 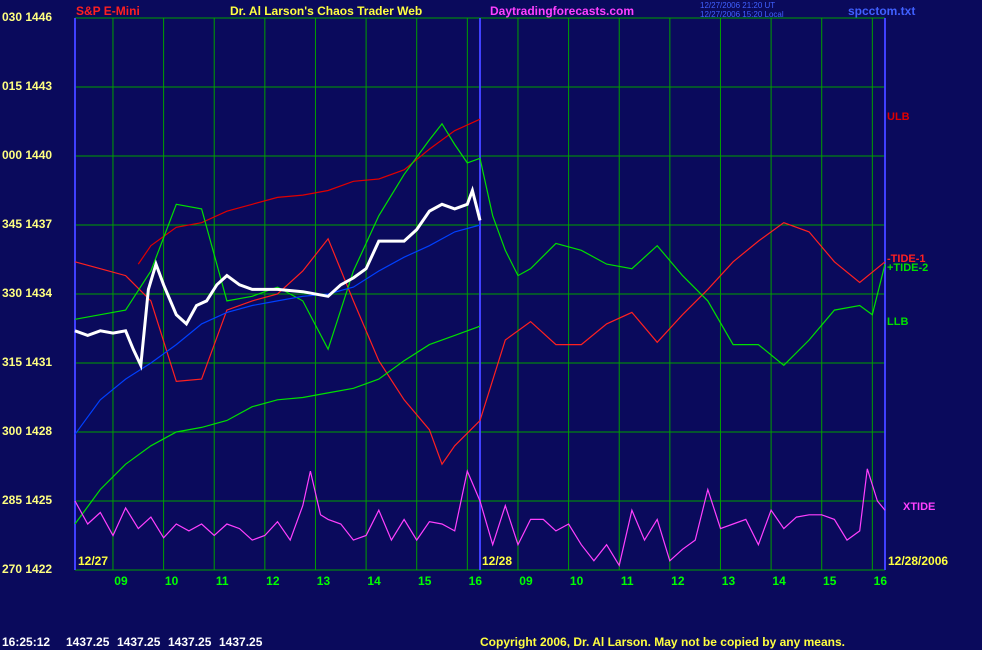 What do you see at coordinates (907, 268) in the screenshot?
I see `series-label: +TIDE-2` at bounding box center [907, 268].